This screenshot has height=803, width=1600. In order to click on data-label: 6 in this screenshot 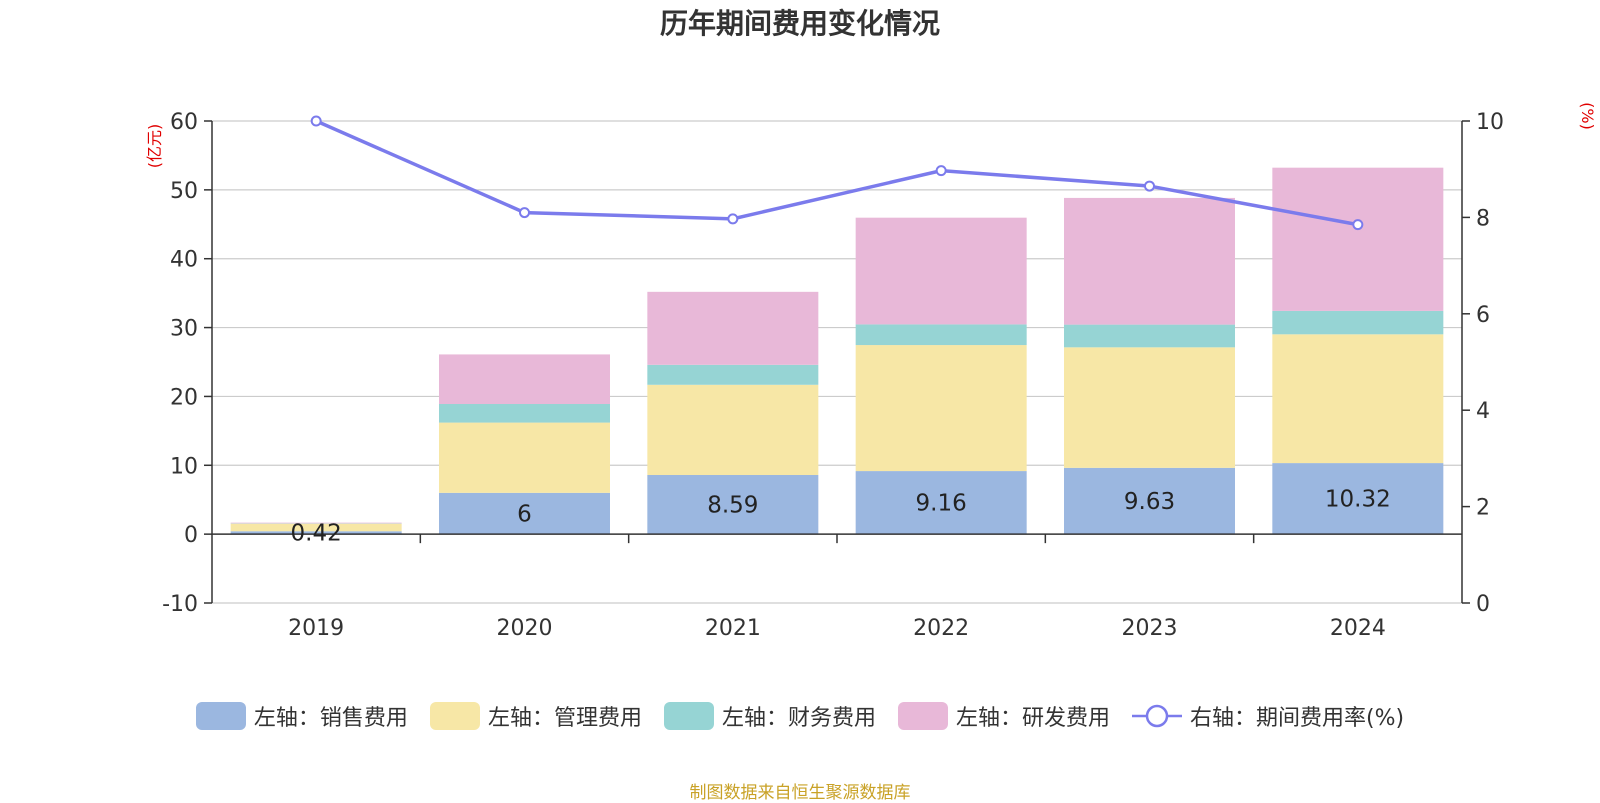, I will do `click(524, 514)`.